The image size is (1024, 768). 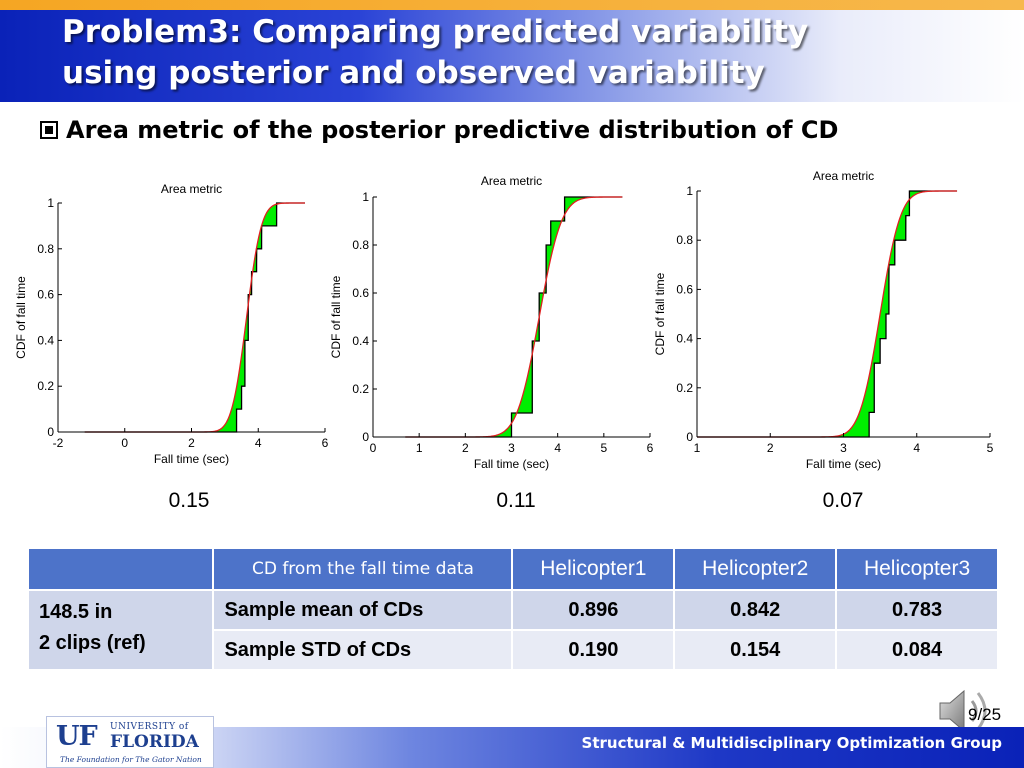 What do you see at coordinates (131, 759) in the screenshot?
I see `uf-logo-tagline: The Foundation for The Gator Nation` at bounding box center [131, 759].